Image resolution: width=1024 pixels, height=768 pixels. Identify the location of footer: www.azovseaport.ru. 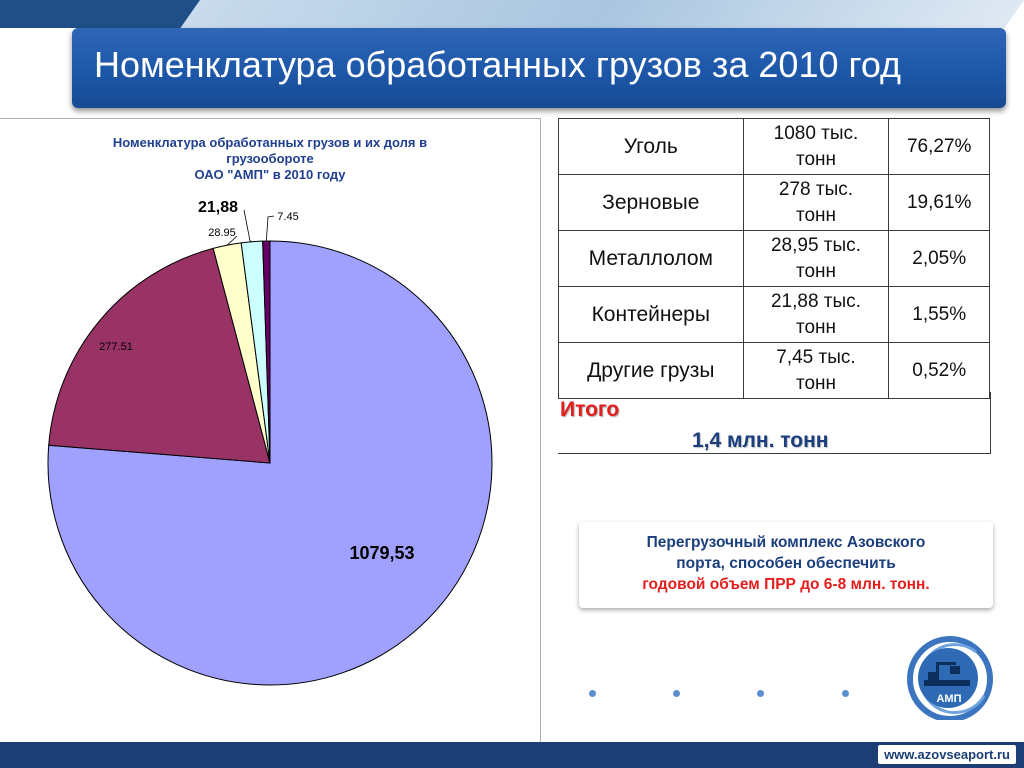
(512, 755).